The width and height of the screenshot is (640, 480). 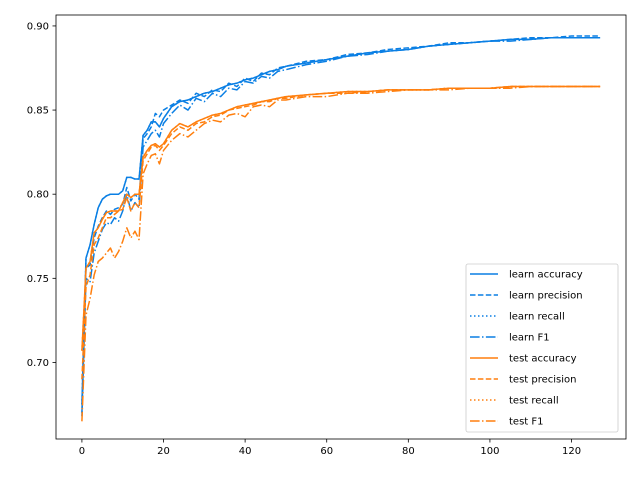 I want to click on legend-label-4: test accuracy, so click(x=543, y=359).